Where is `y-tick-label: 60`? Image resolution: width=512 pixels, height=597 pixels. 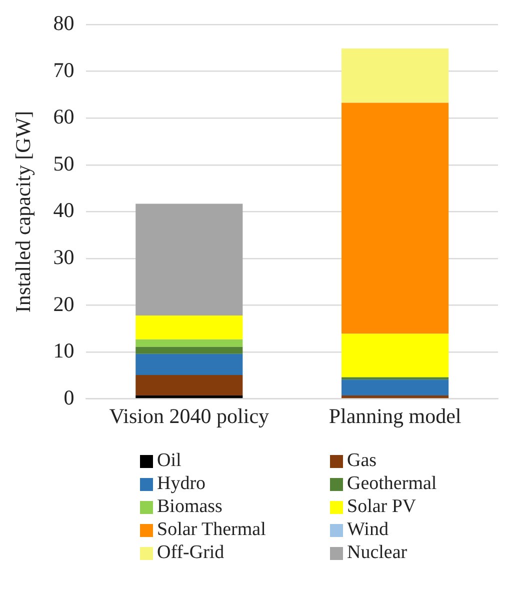 y-tick-label: 60 is located at coordinates (63, 116).